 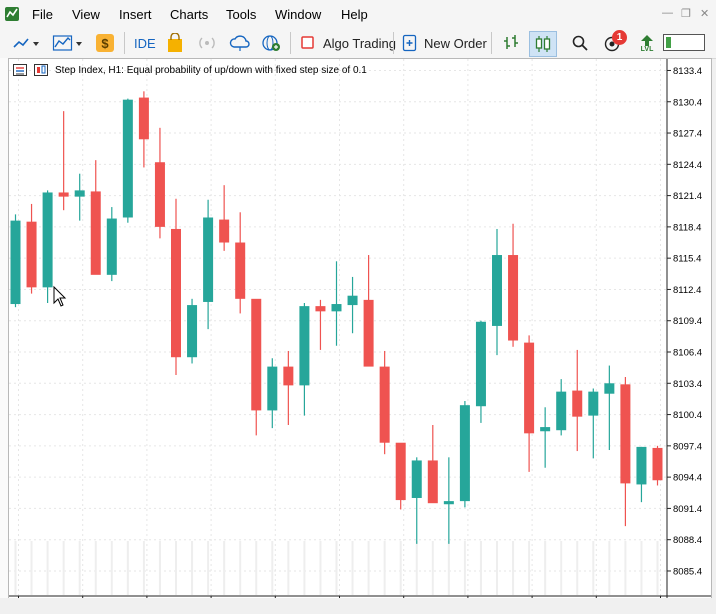 What do you see at coordinates (70, 43) in the screenshot?
I see `chart-type-button` at bounding box center [70, 43].